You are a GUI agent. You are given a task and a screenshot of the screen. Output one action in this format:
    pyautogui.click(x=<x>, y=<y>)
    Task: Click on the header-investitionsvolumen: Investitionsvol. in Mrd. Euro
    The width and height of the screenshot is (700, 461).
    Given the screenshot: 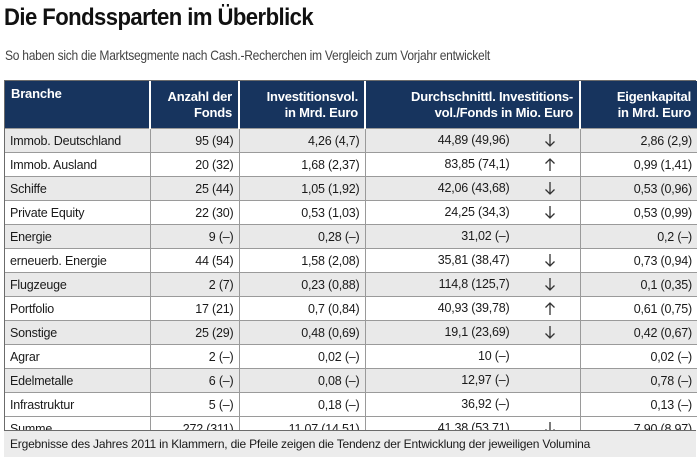 What is the action you would take?
    pyautogui.click(x=301, y=105)
    